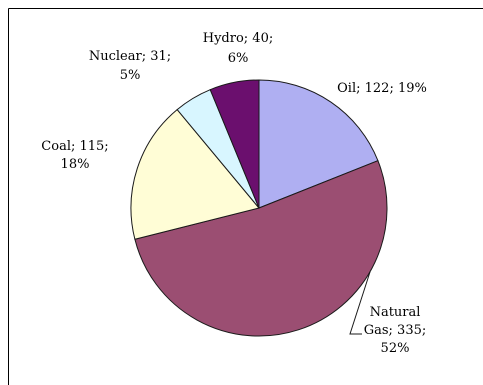 The width and height of the screenshot is (483, 385). Describe the element at coordinates (238, 38) in the screenshot. I see `data-label-hydro-line1: Hydro; 40;` at that location.